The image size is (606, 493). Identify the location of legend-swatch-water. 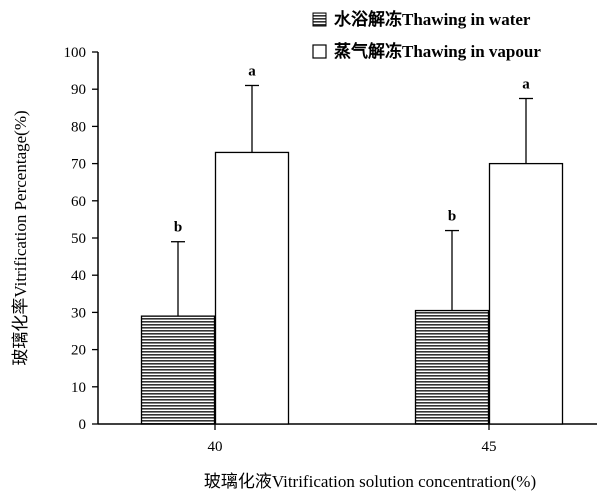
(319, 19).